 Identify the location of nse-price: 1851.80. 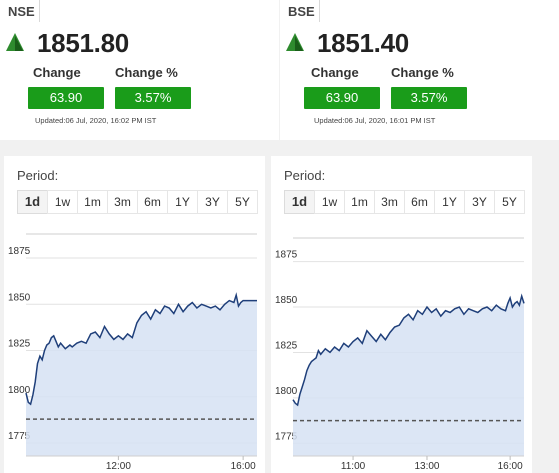
(83, 43).